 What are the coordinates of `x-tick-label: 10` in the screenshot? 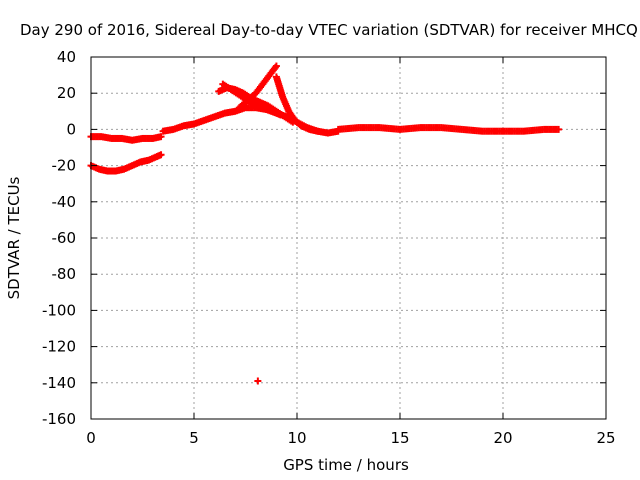 It's located at (296, 438).